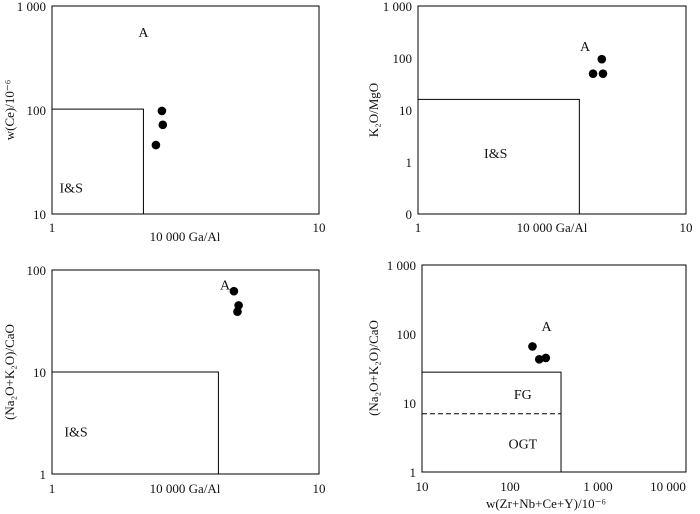 The height and width of the screenshot is (514, 700). I want to click on panel-2-ytick-0: 0, so click(409, 214).